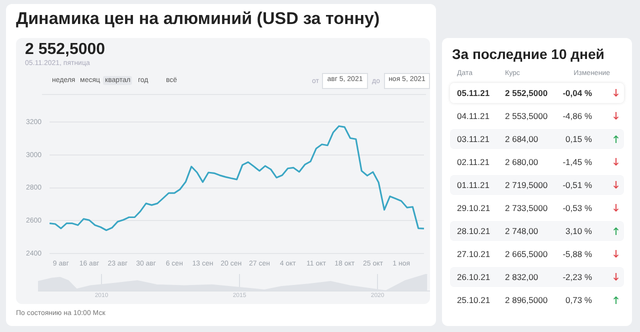 The height and width of the screenshot is (332, 640). I want to click on text: -0,53 %, so click(577, 208).